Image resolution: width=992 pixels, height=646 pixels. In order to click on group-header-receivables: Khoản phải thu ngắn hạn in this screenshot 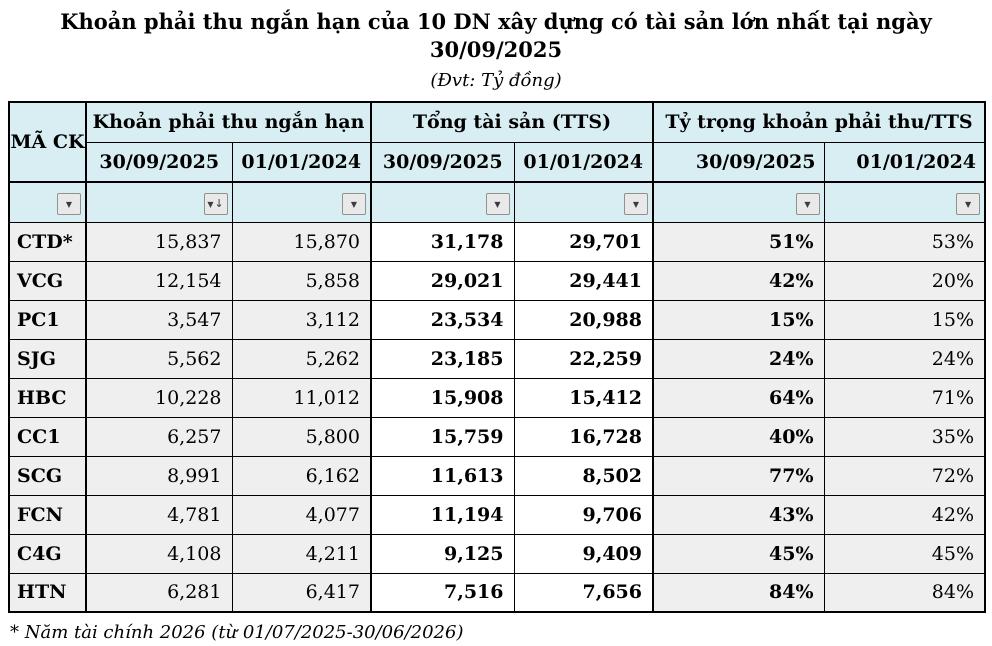, I will do `click(228, 122)`.